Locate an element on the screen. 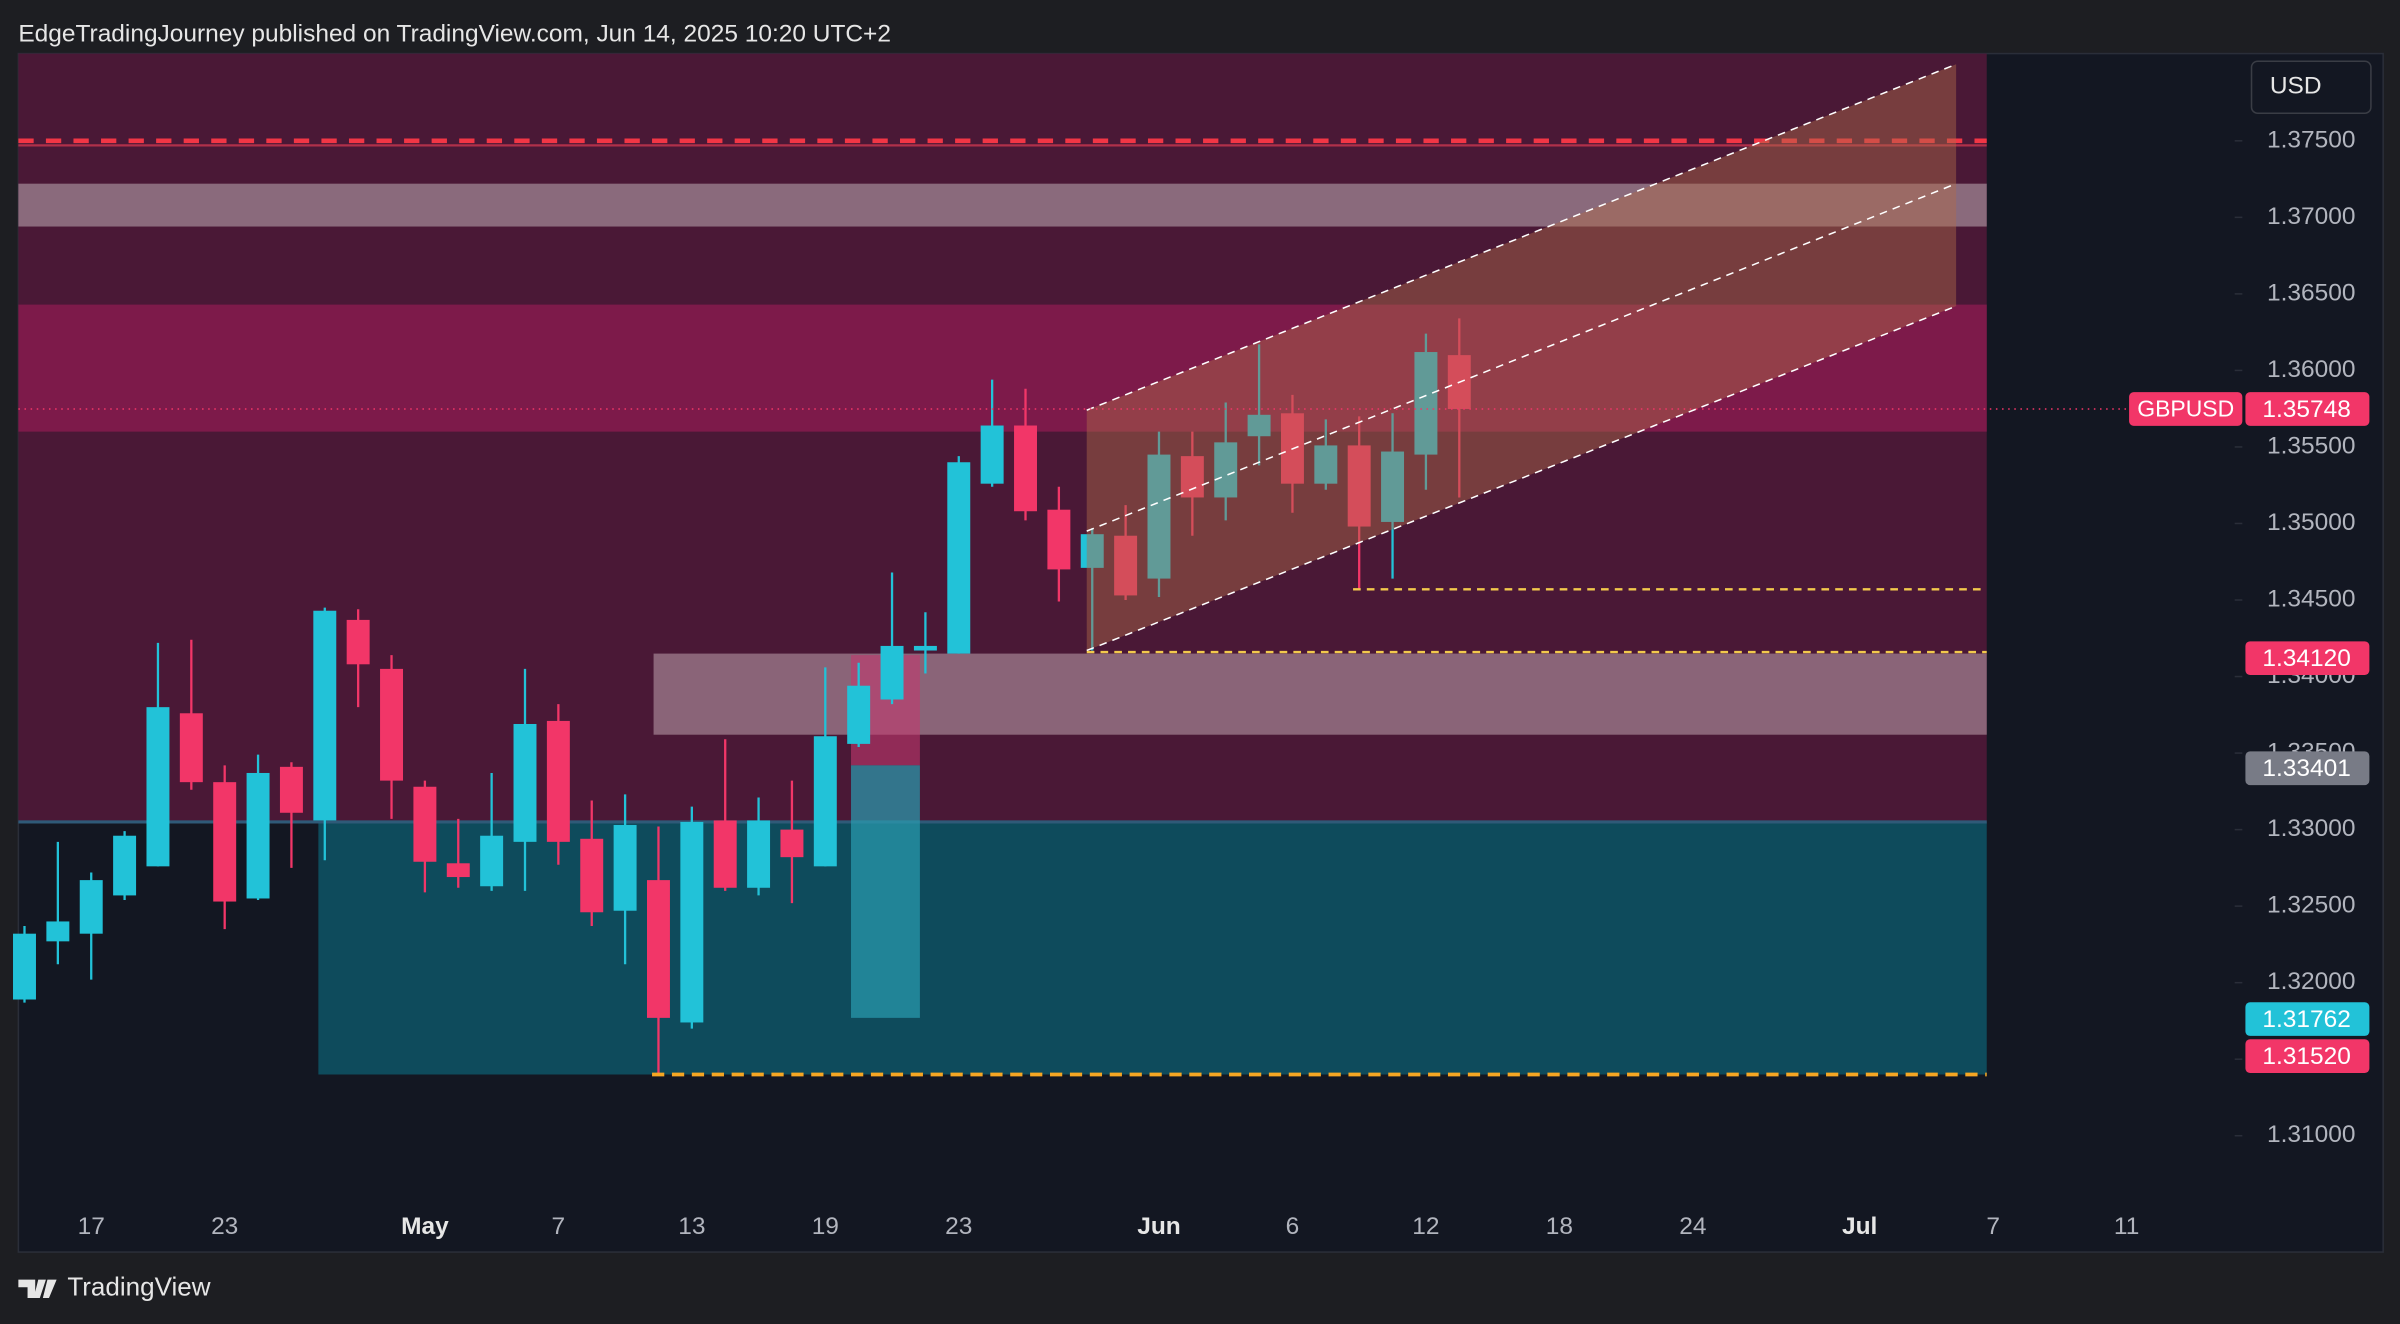 The image size is (2400, 1324). x-tick-label: 6 is located at coordinates (1293, 1226).